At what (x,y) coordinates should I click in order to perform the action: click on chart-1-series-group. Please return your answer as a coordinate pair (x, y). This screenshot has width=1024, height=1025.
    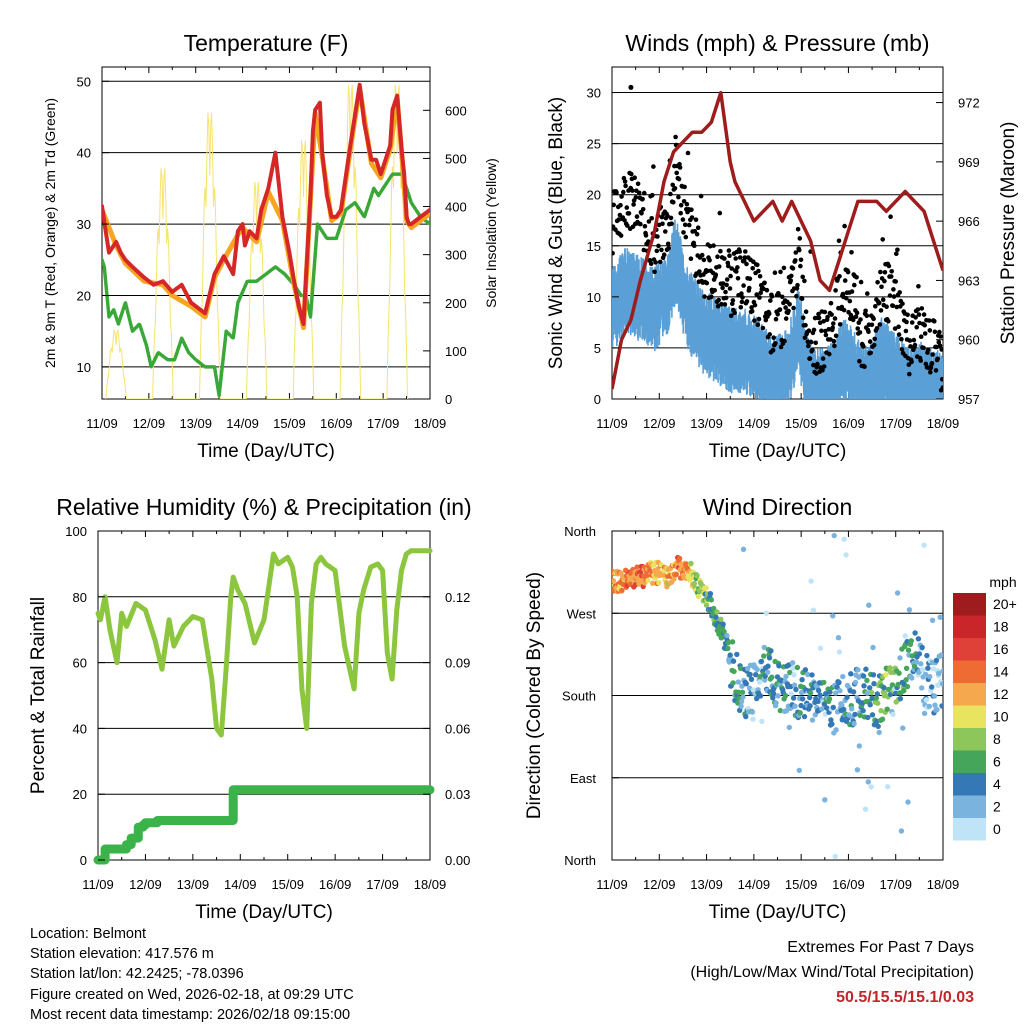
    Looking at the image, I should click on (266, 240).